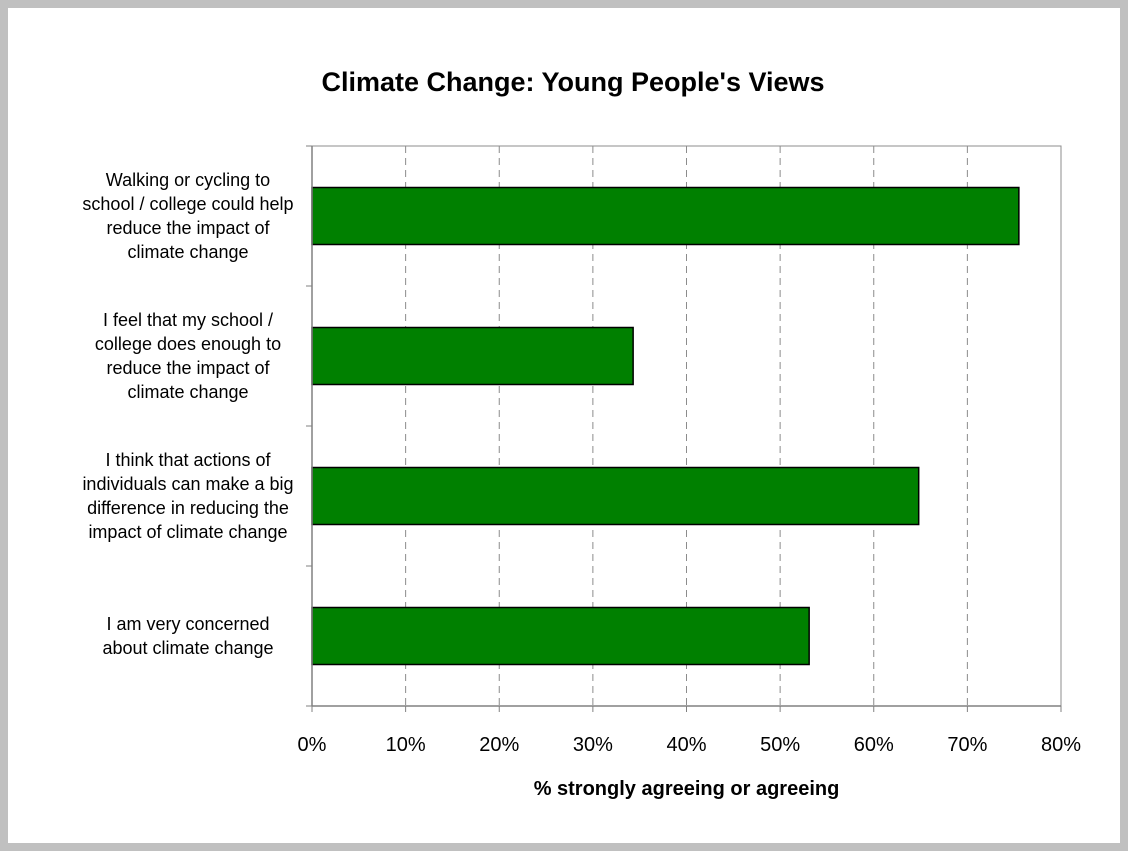 The image size is (1128, 851). What do you see at coordinates (967, 745) in the screenshot?
I see `x-tick-label: 70%` at bounding box center [967, 745].